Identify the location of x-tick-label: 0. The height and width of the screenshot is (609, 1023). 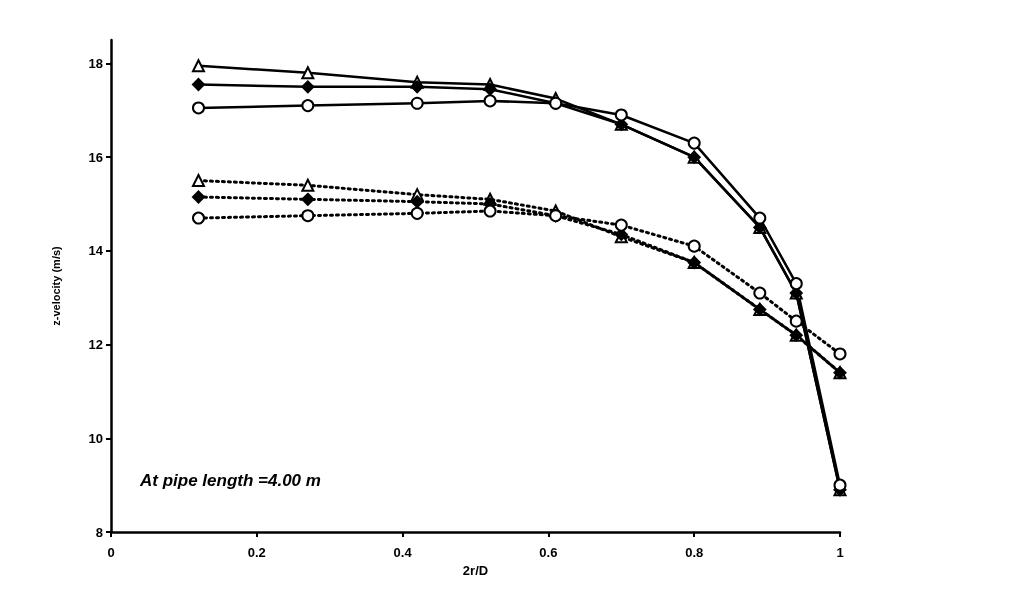
(111, 552).